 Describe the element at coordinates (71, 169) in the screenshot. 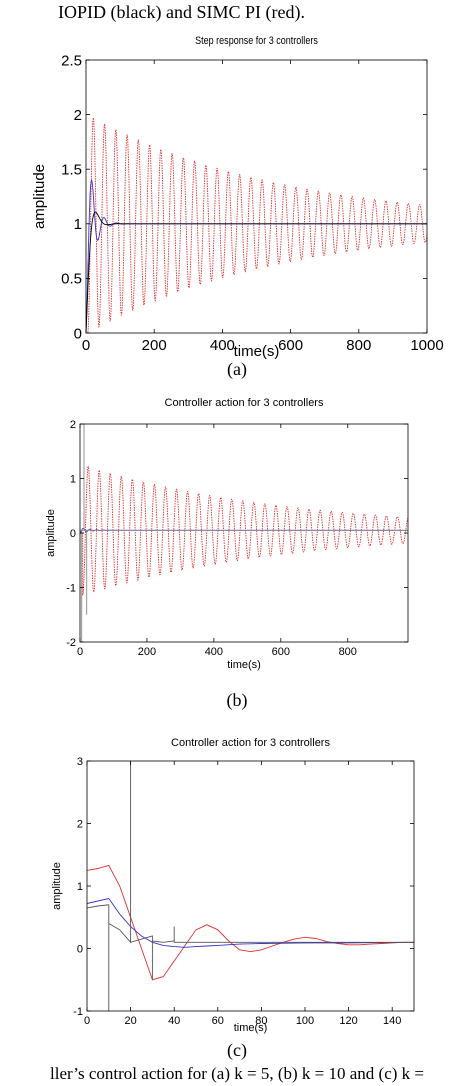

I see `y-tick-label: 1.5` at that location.